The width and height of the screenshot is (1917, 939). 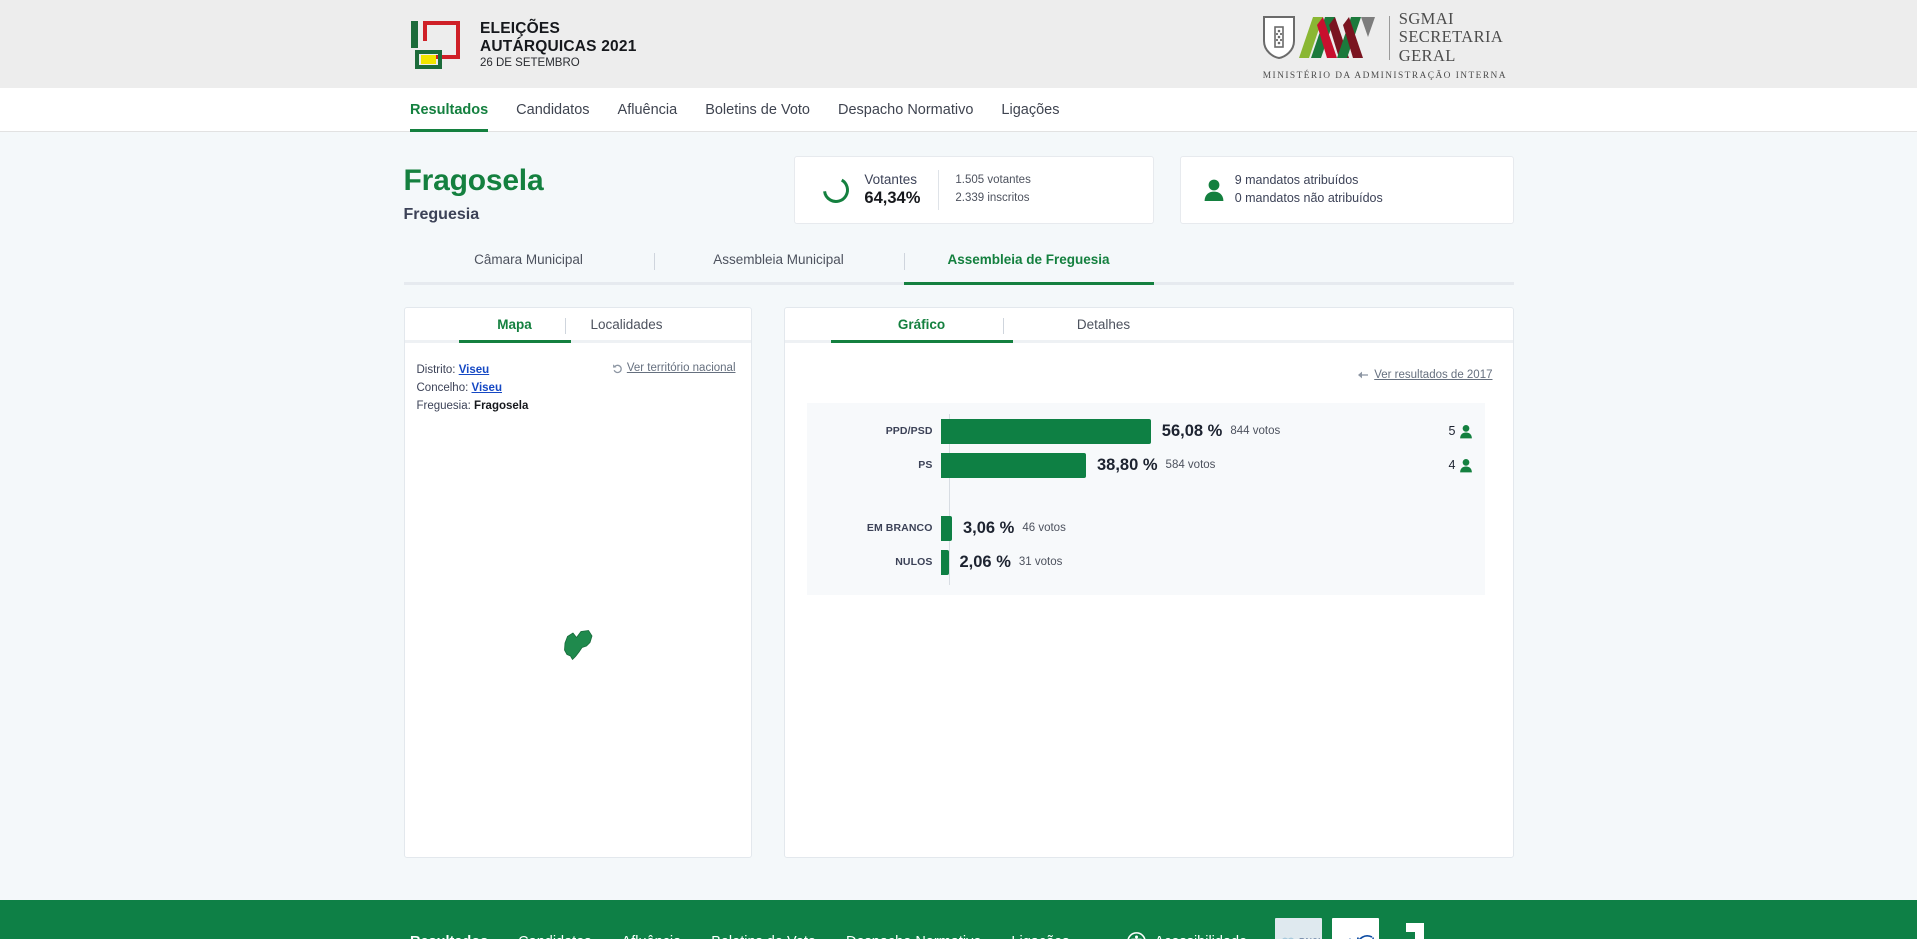 I want to click on freguesia-map-shape-icon, so click(x=578, y=648).